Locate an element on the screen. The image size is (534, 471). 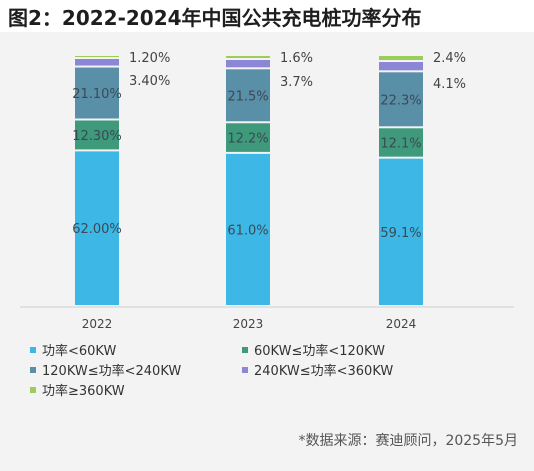
bar-segment-2023-s2 is located at coordinates (248, 137).